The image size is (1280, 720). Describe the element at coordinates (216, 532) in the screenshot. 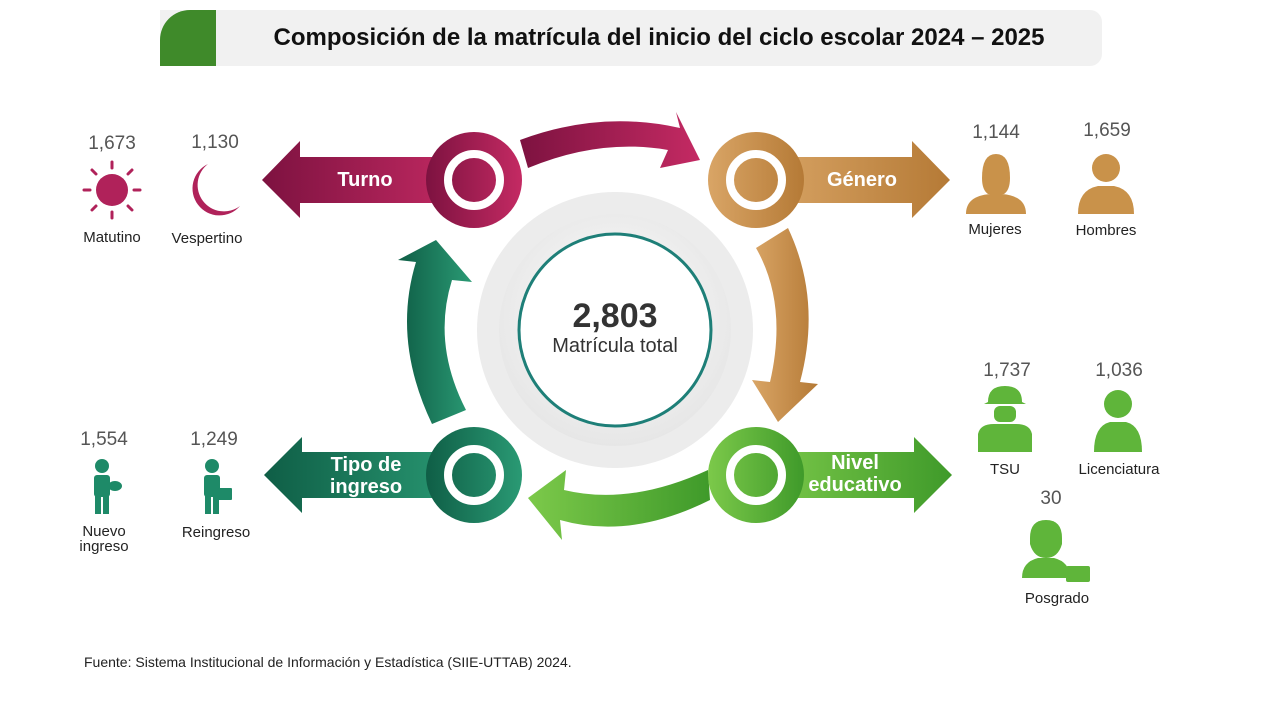

I see `reingreso-label: Reingreso` at that location.